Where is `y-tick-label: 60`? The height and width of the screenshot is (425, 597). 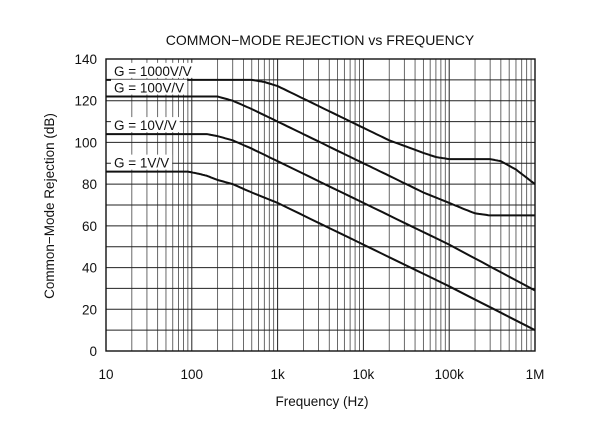
y-tick-label: 60 is located at coordinates (89, 226).